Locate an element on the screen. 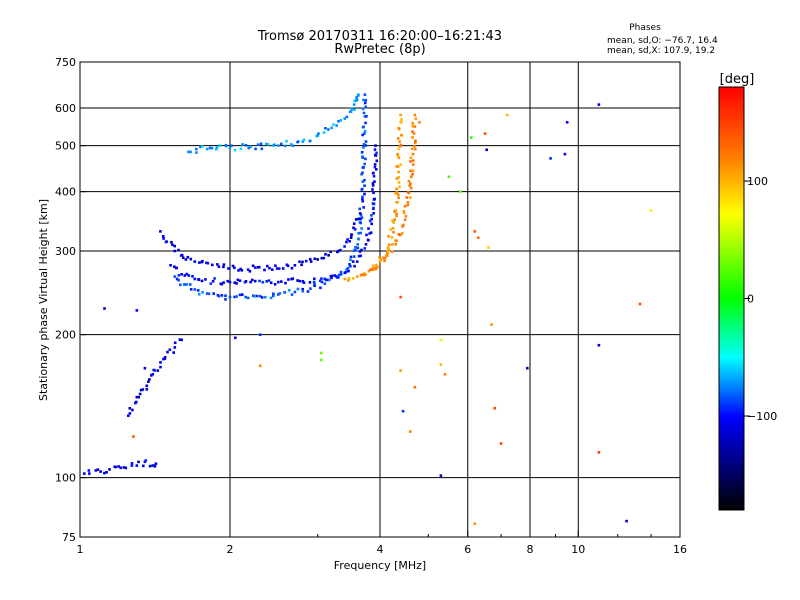  y-tick-label: 100 is located at coordinates (65, 478).